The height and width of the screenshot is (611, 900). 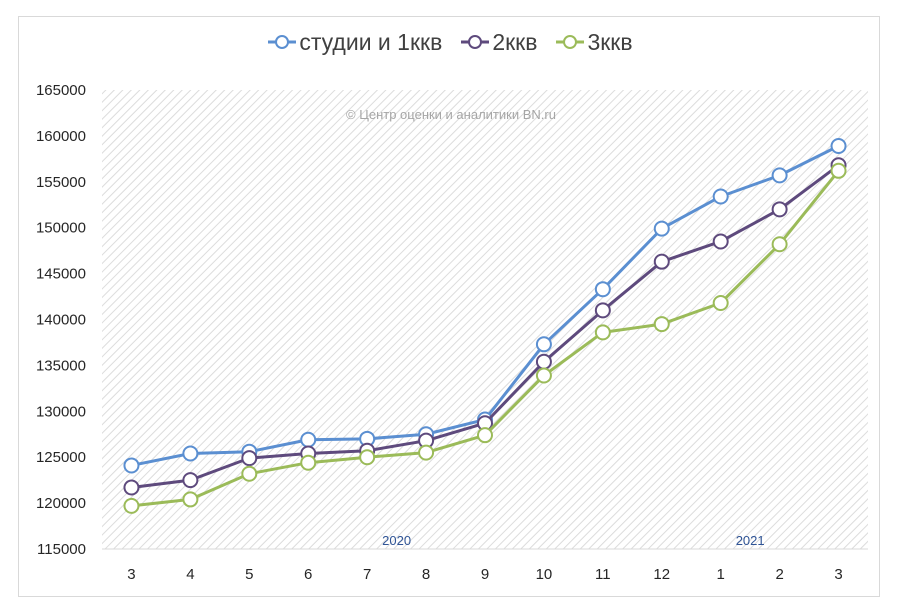 I want to click on legend-item-1: студии и 1ккв, so click(x=354, y=42).